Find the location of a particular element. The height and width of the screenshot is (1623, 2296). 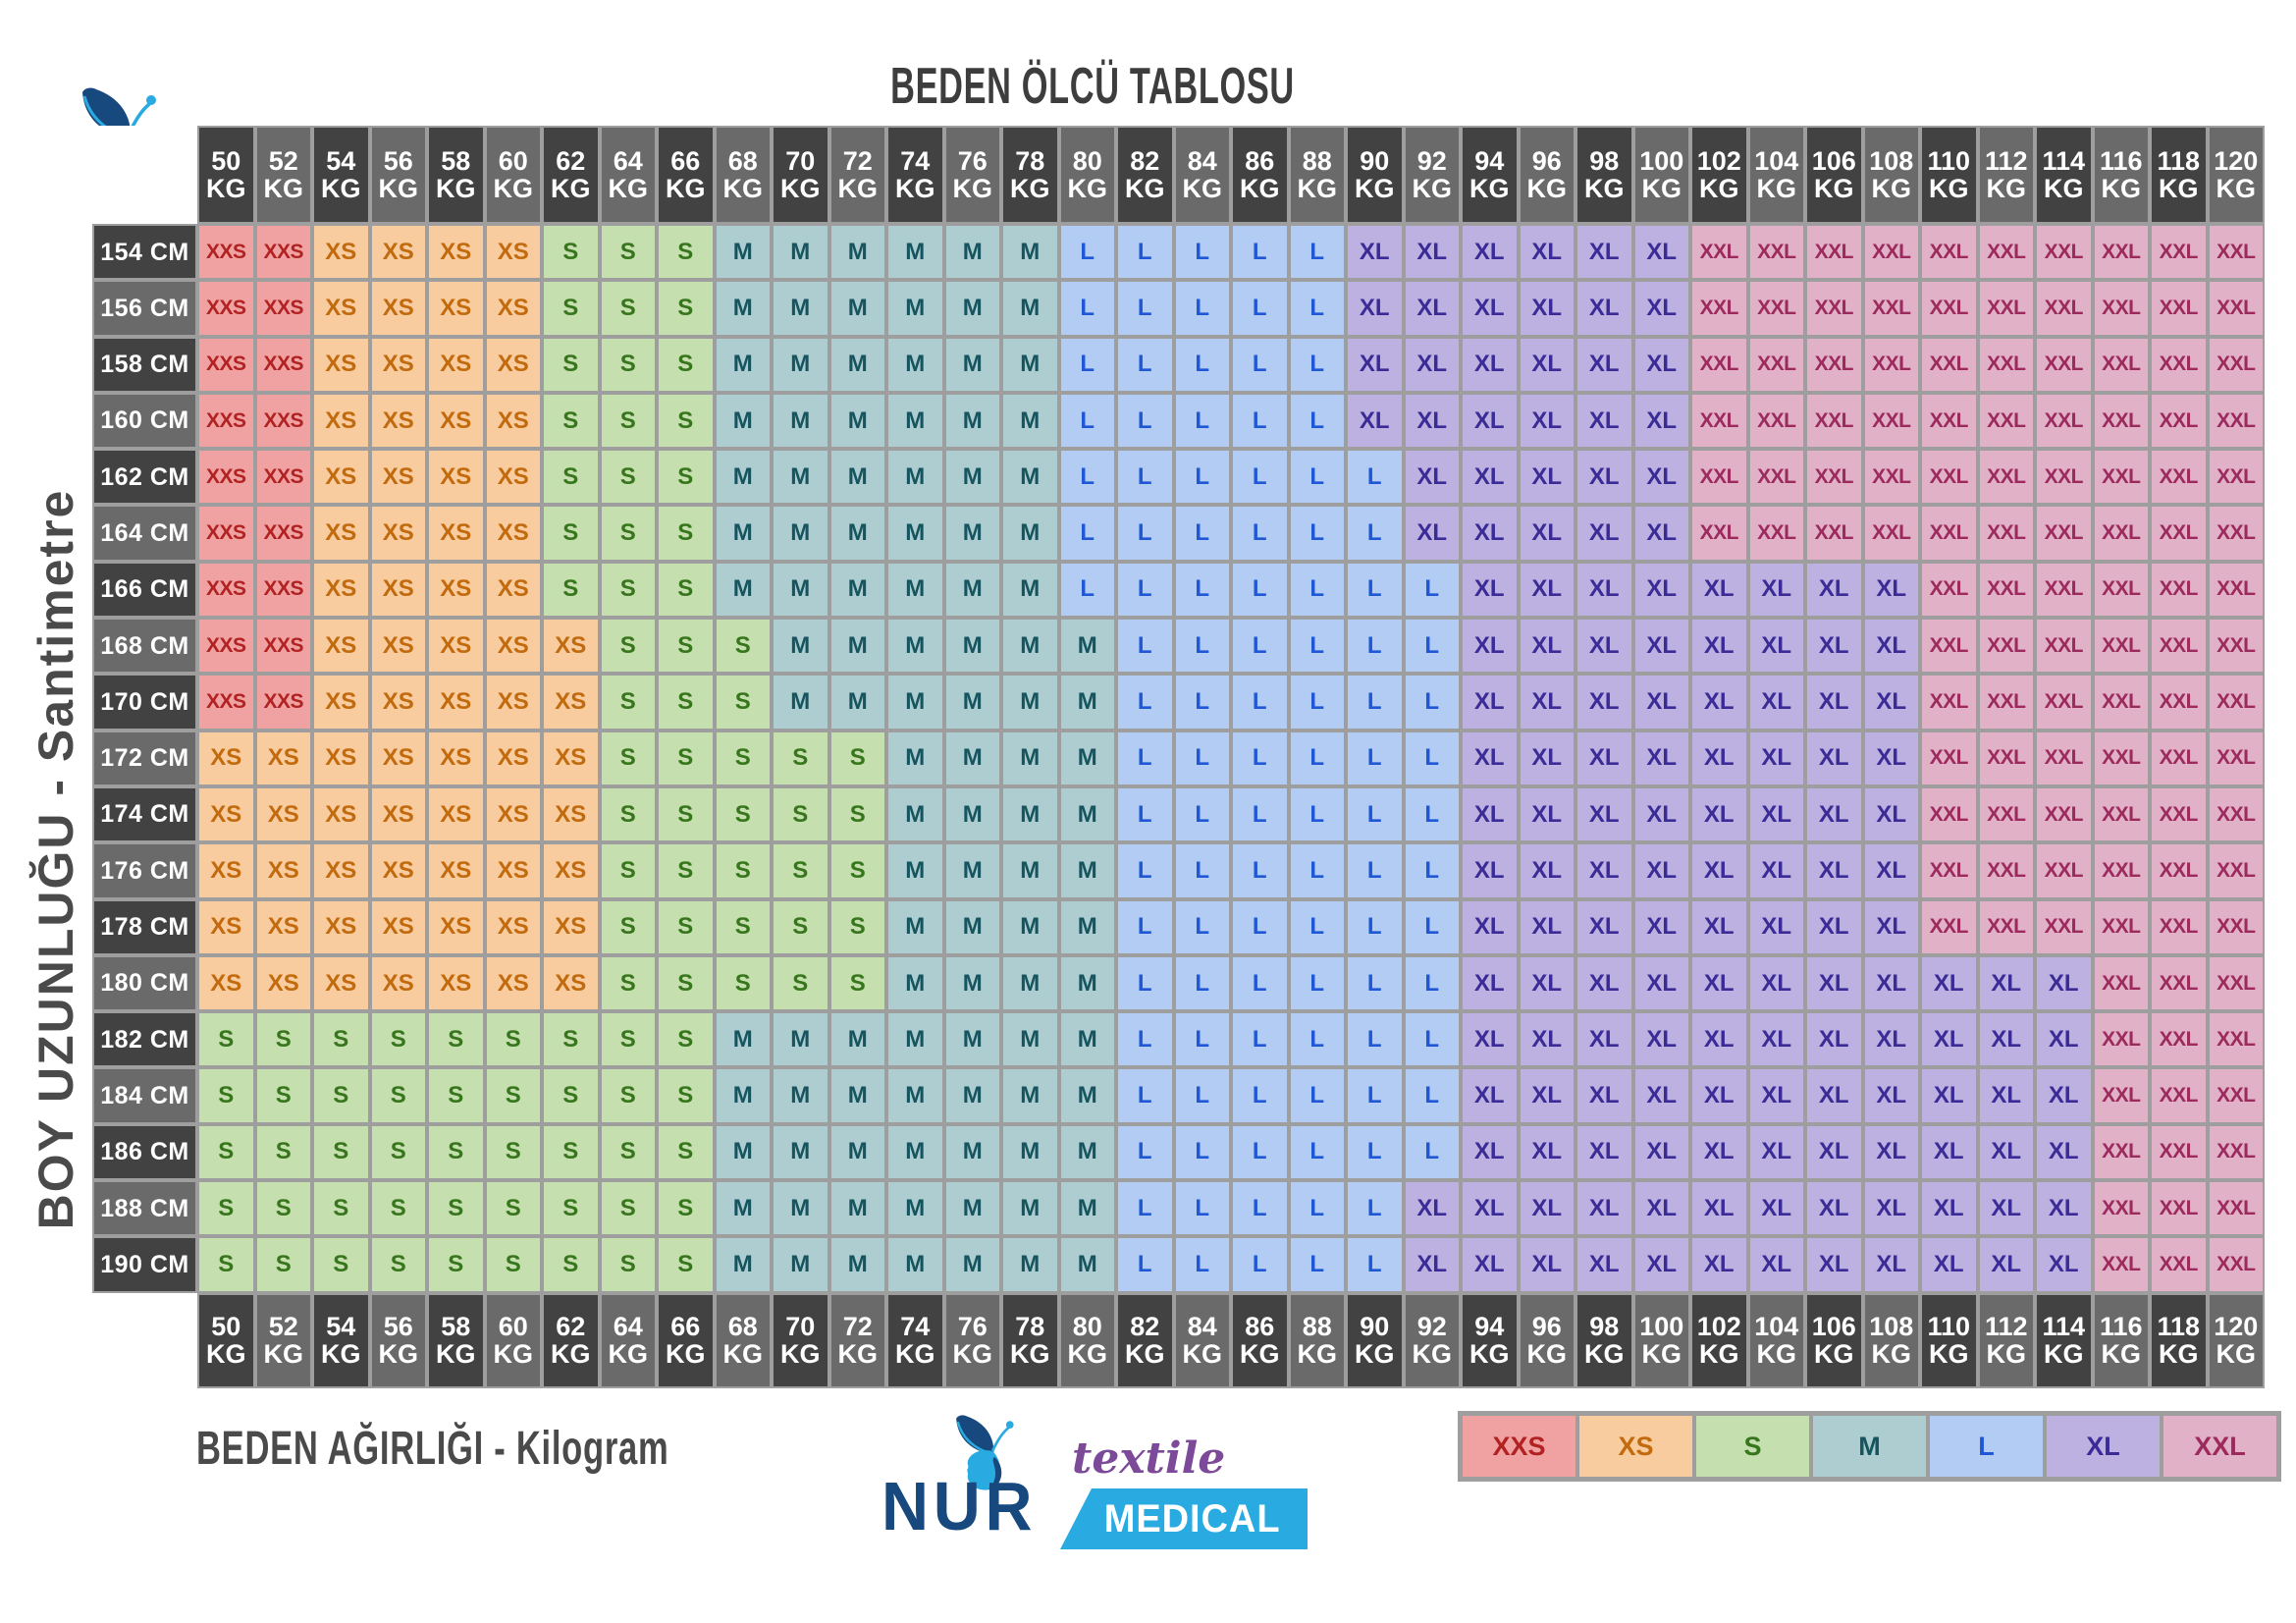

weight-header-cell: 78 KG is located at coordinates (1030, 175).